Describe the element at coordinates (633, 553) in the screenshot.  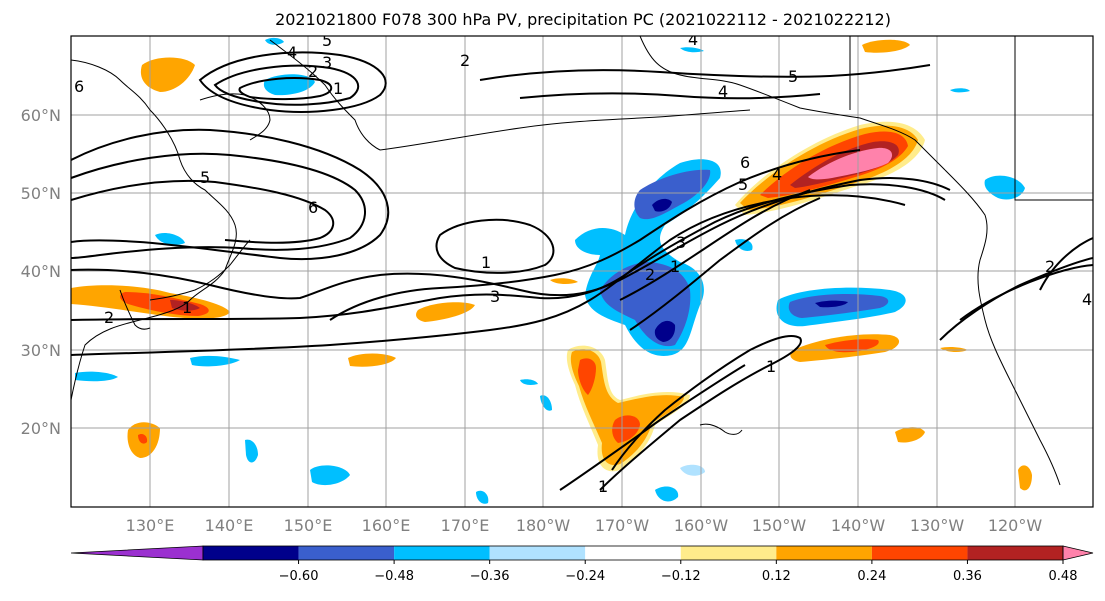
I see `colorbar-frame` at that location.